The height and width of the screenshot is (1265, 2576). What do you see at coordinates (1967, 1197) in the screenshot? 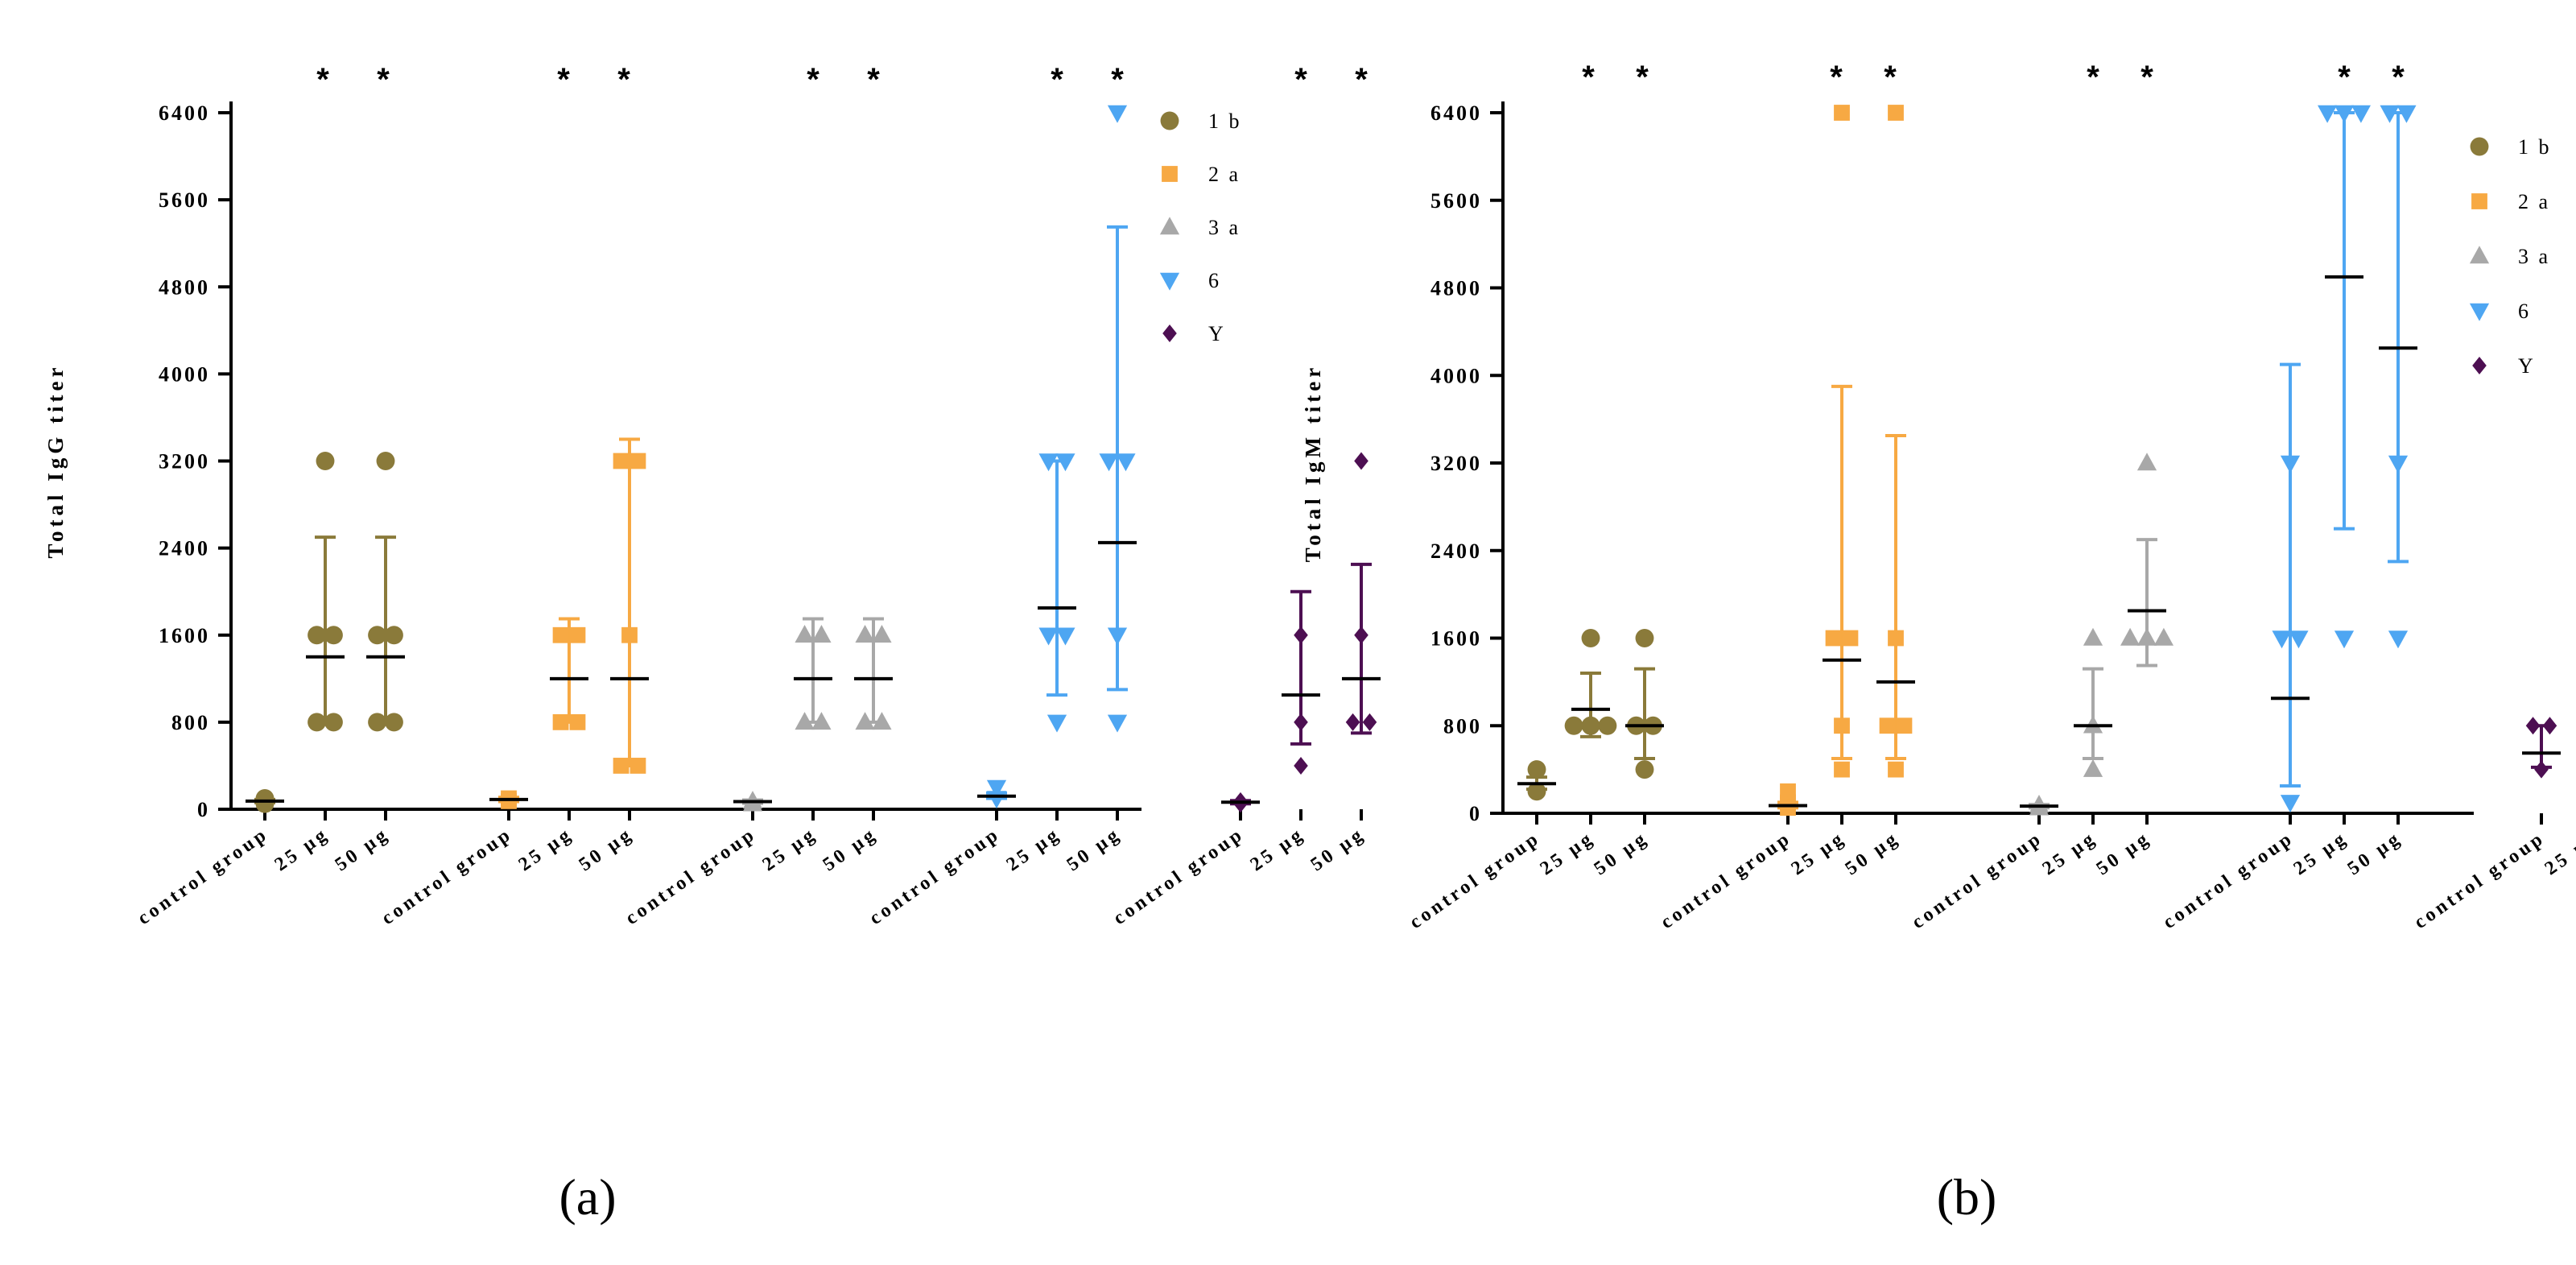
I see `panel-label: (b)` at bounding box center [1967, 1197].